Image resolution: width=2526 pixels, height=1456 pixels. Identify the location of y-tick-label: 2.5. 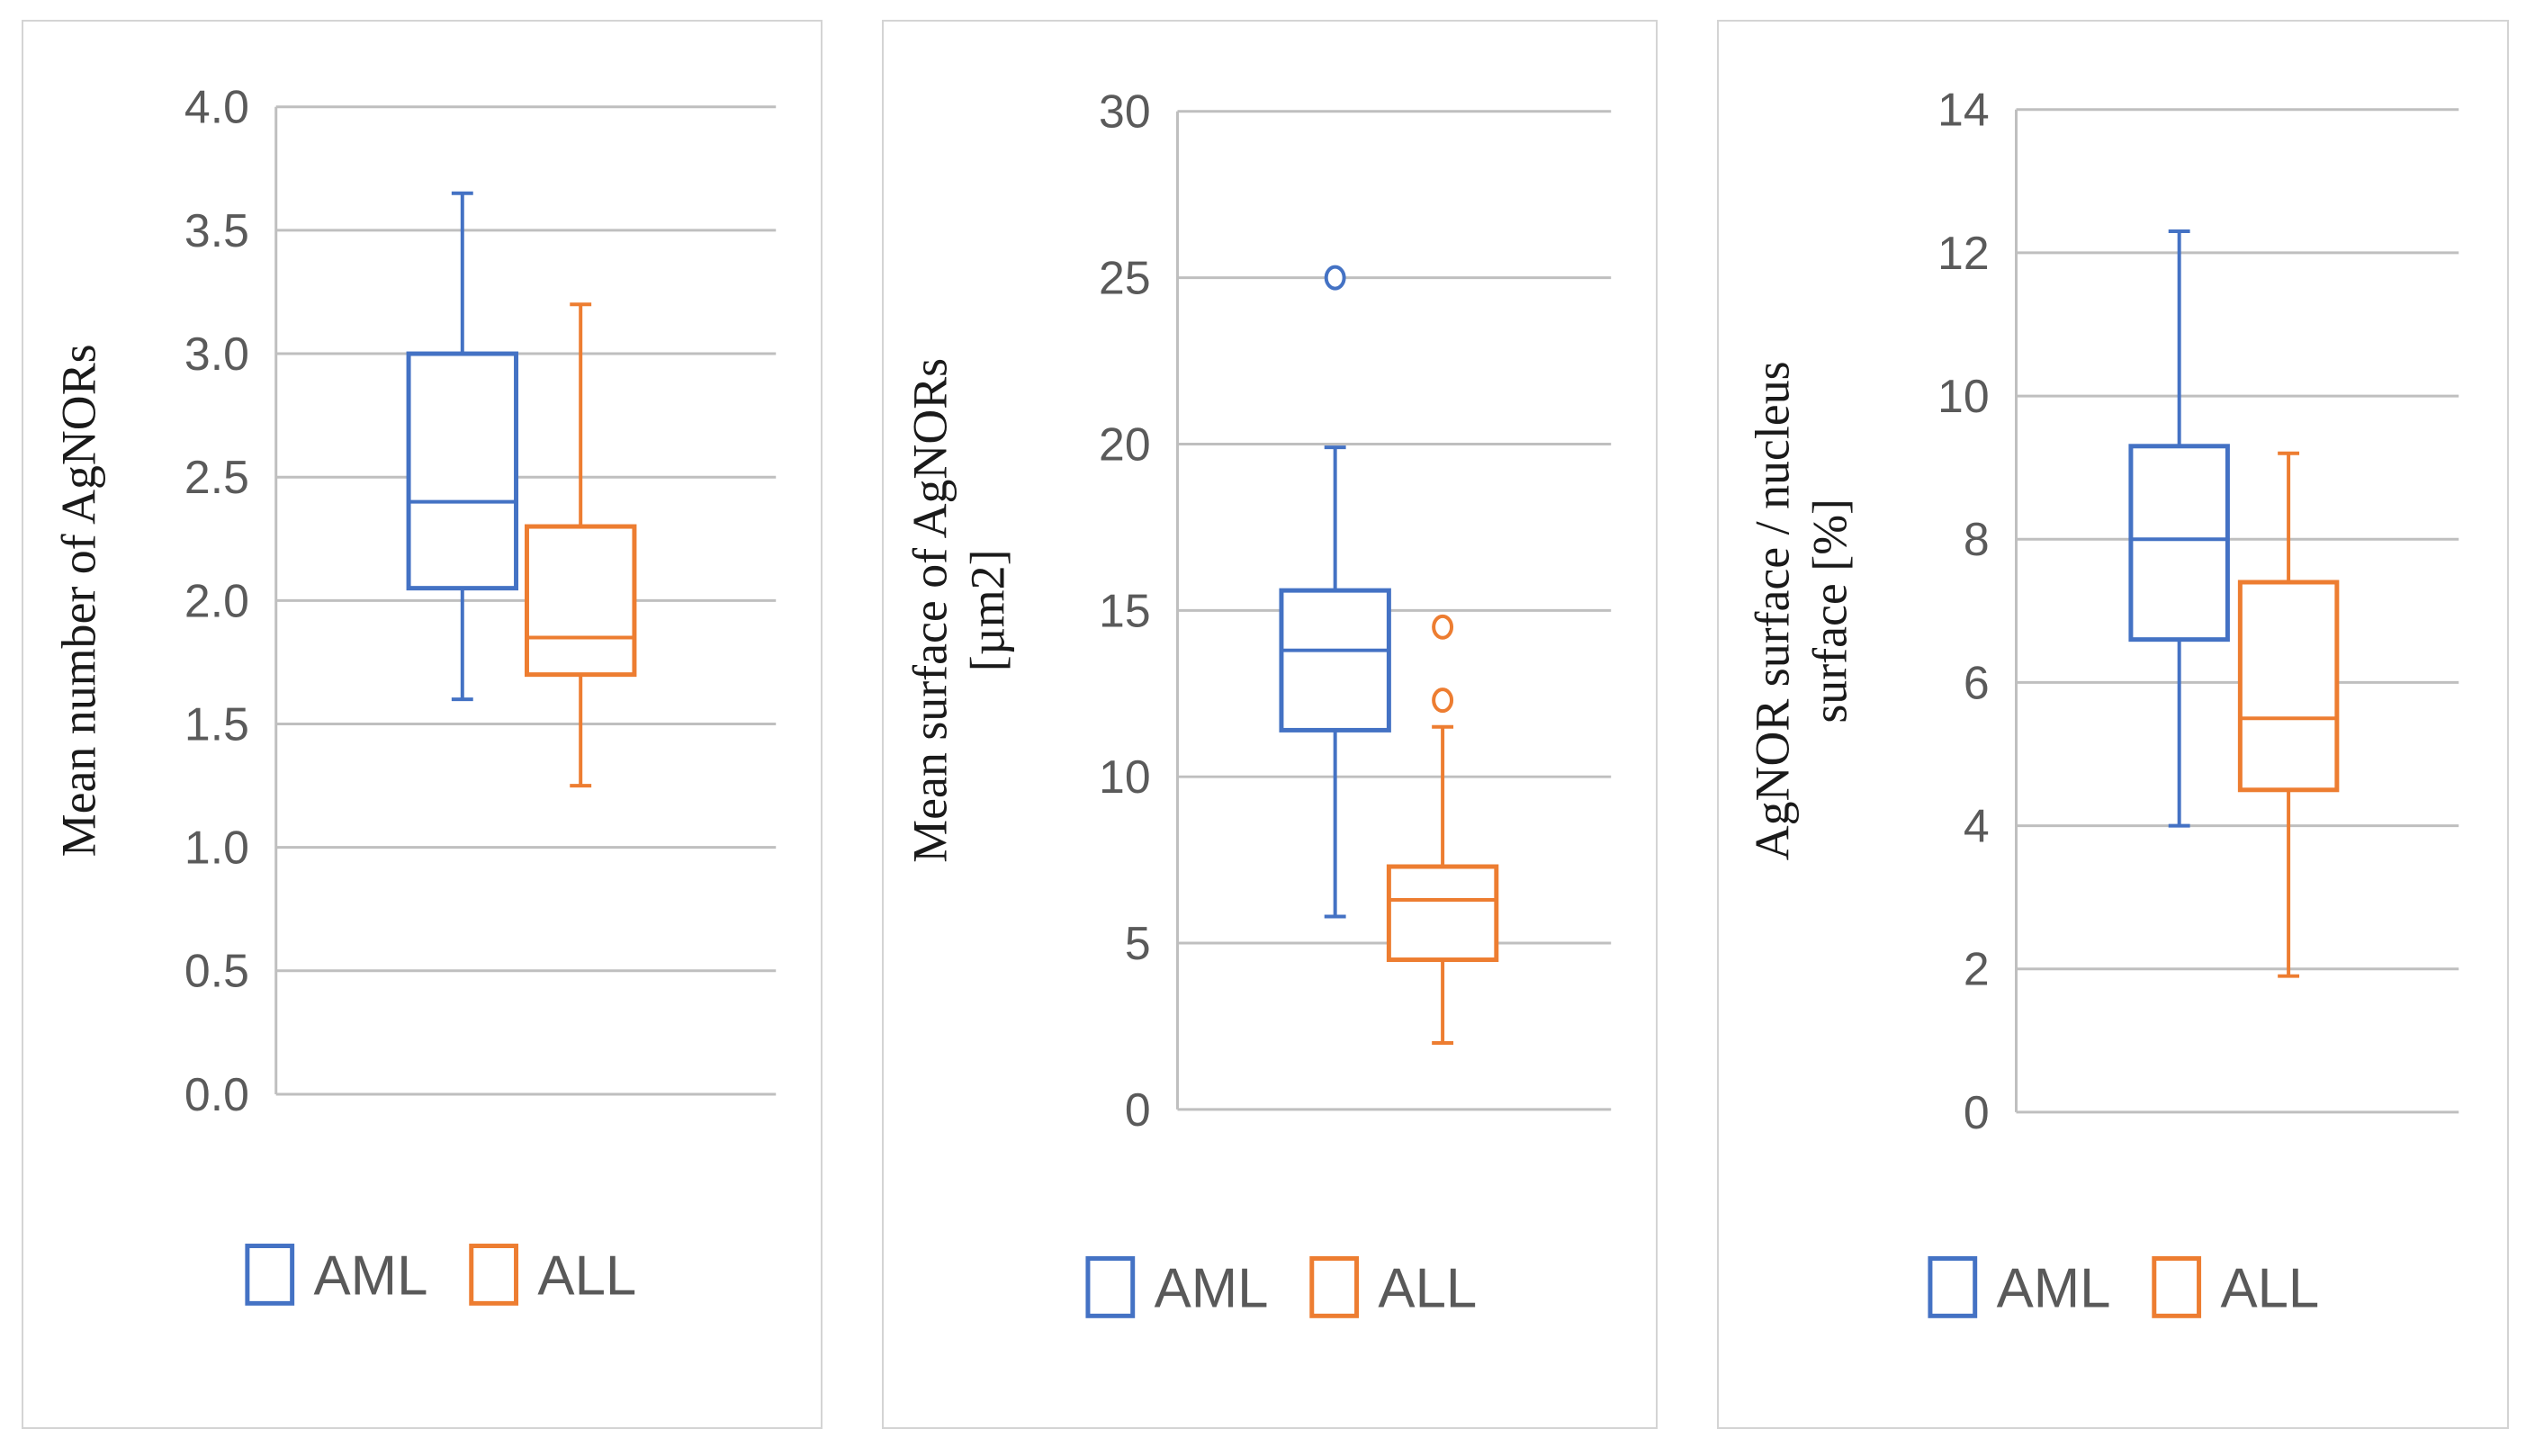
(216, 477).